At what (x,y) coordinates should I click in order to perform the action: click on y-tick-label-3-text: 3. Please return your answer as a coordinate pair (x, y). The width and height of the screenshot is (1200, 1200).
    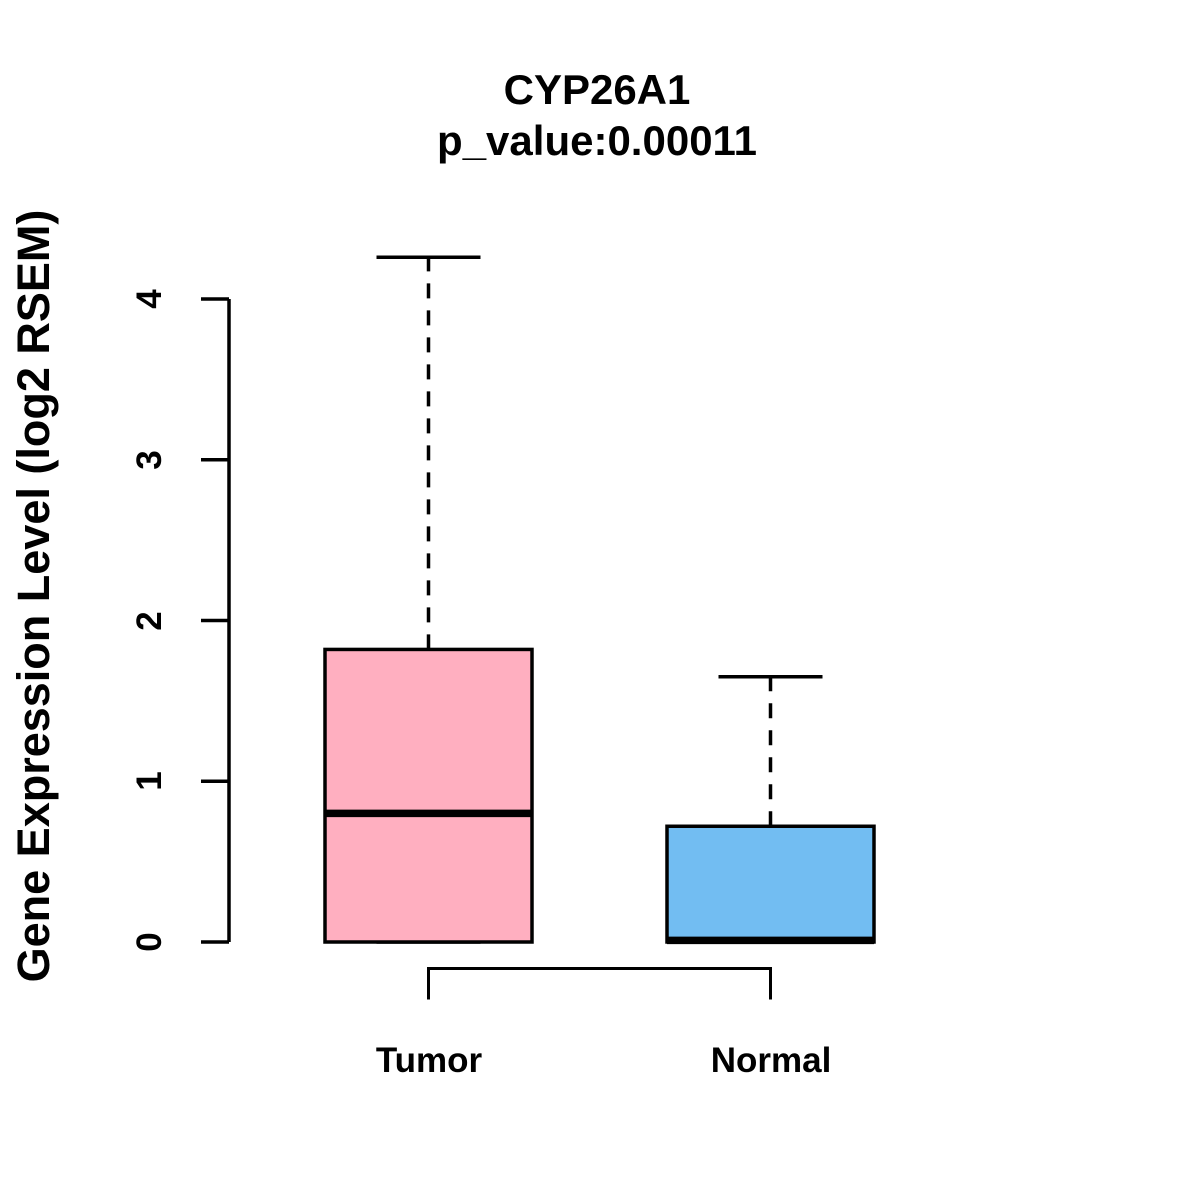
    Looking at the image, I should click on (149, 460).